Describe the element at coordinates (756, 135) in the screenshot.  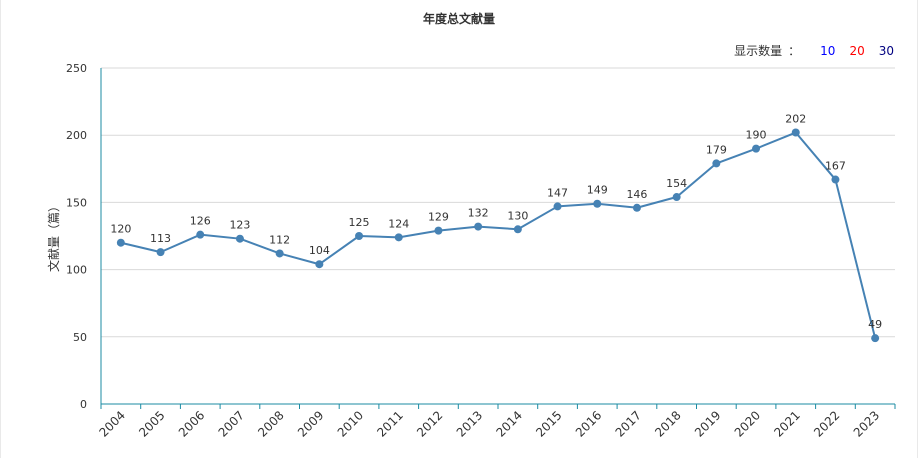
I see `data-label: 190` at that location.